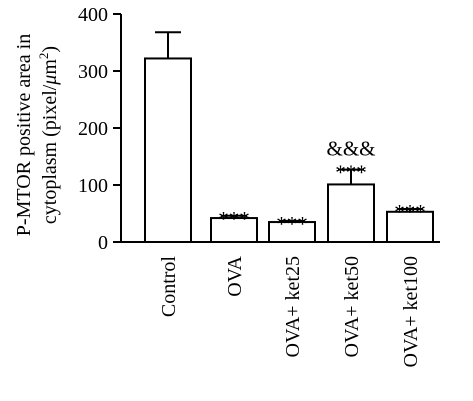  Describe the element at coordinates (352, 306) in the screenshot. I see `x-category-label: OVA+ ket50` at that location.